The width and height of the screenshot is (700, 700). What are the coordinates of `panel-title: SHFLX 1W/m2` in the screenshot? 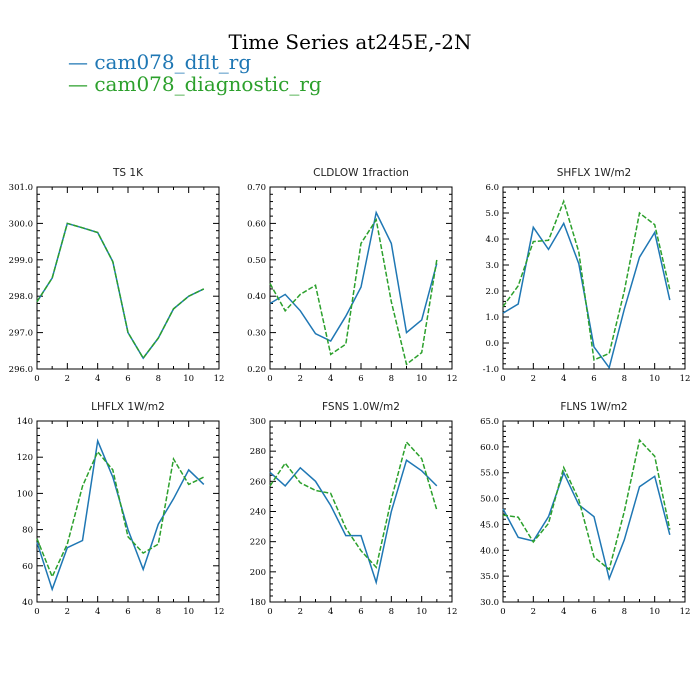 It's located at (594, 173).